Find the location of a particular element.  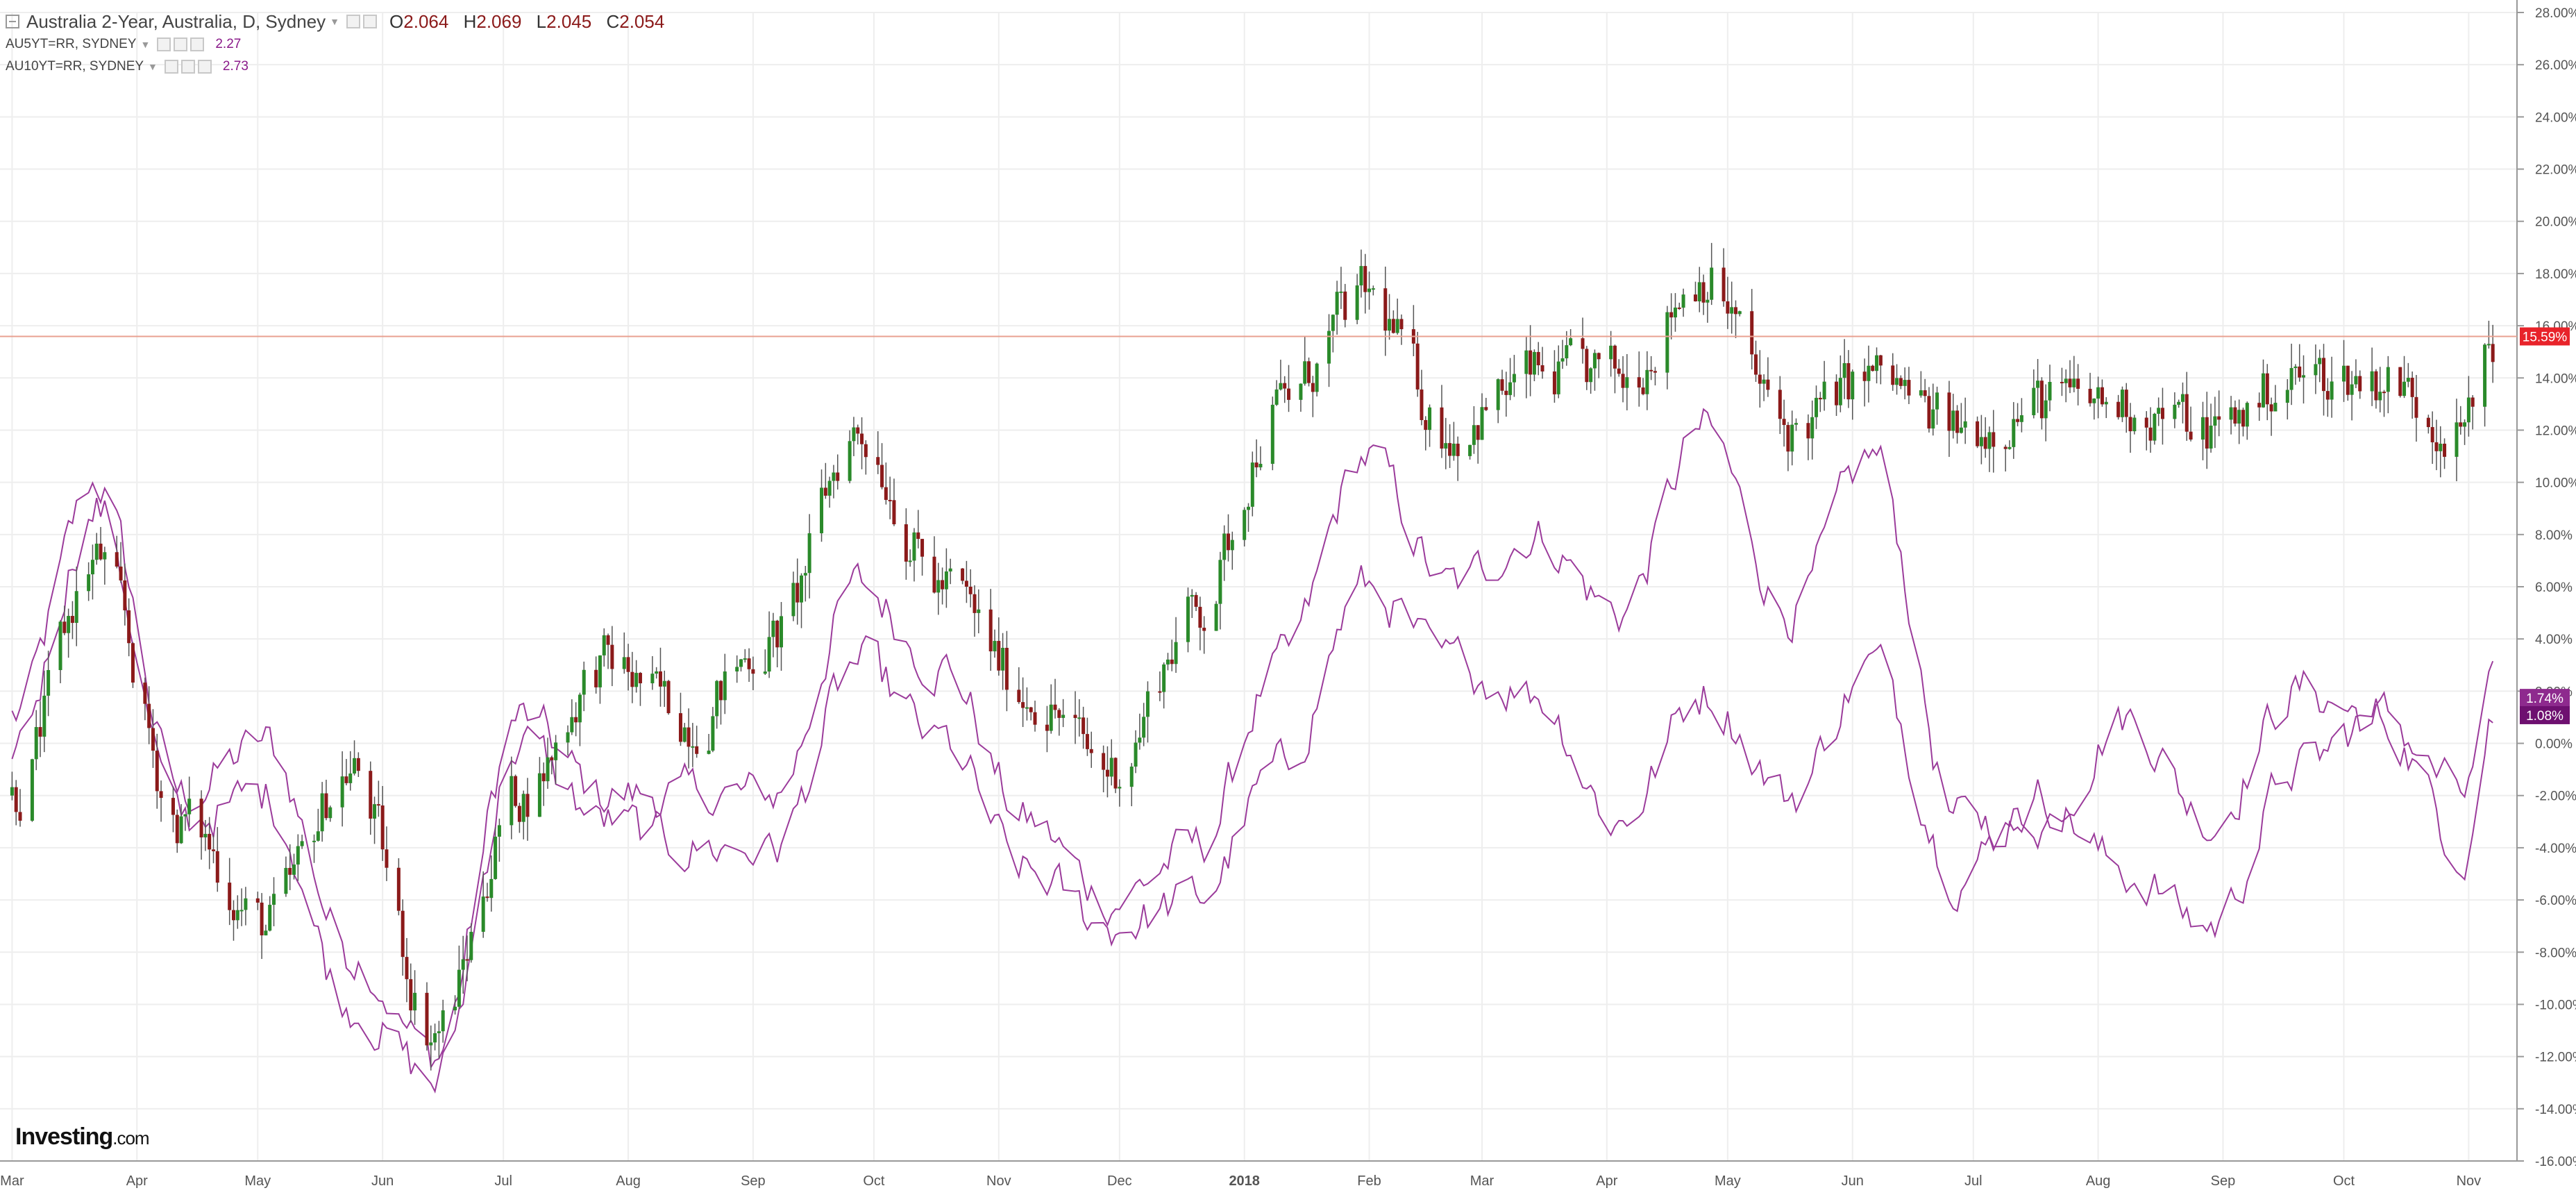

y-tick-label: 22.00% is located at coordinates (2555, 171).